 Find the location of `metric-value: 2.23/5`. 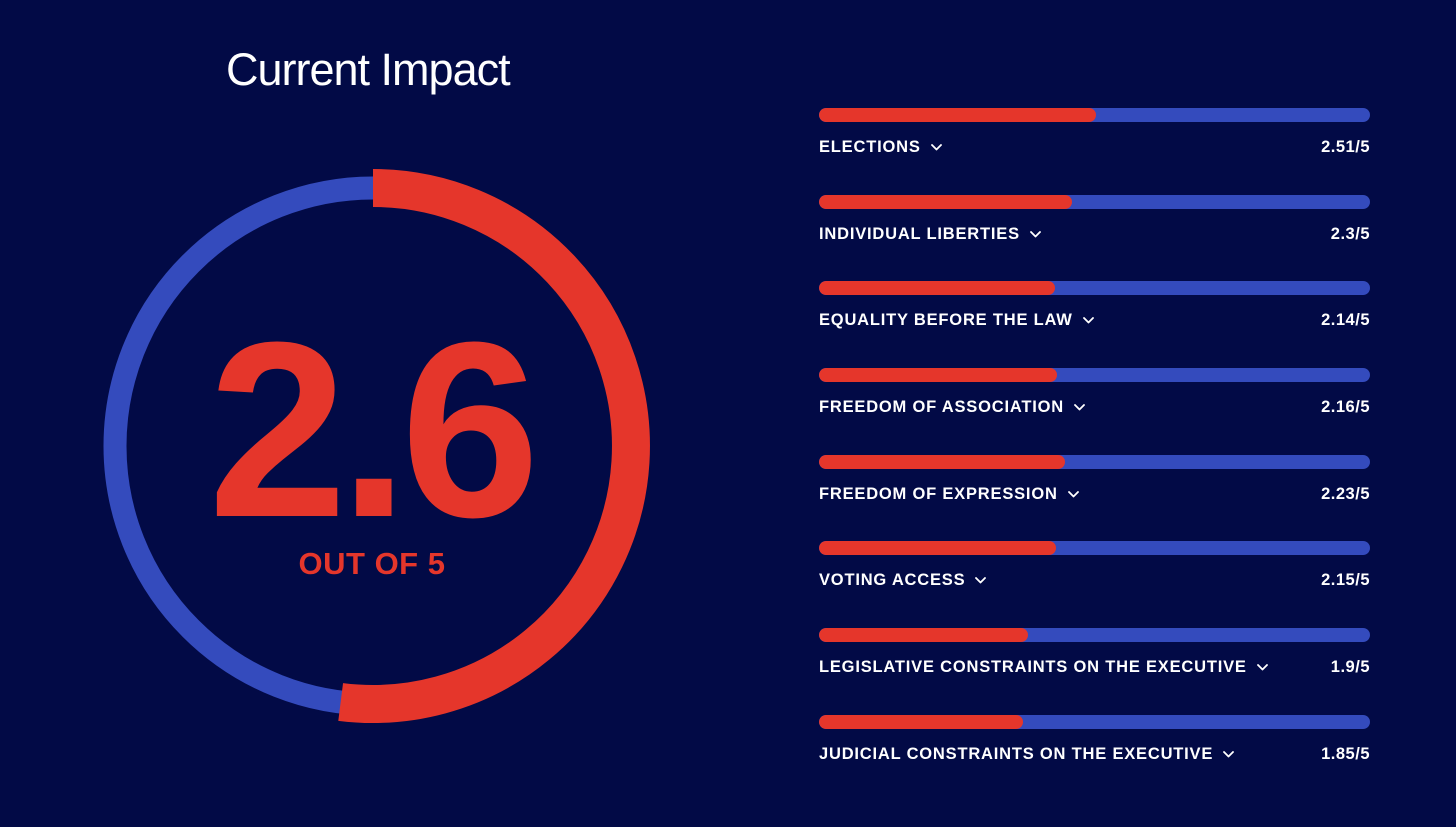

metric-value: 2.23/5 is located at coordinates (1345, 493).